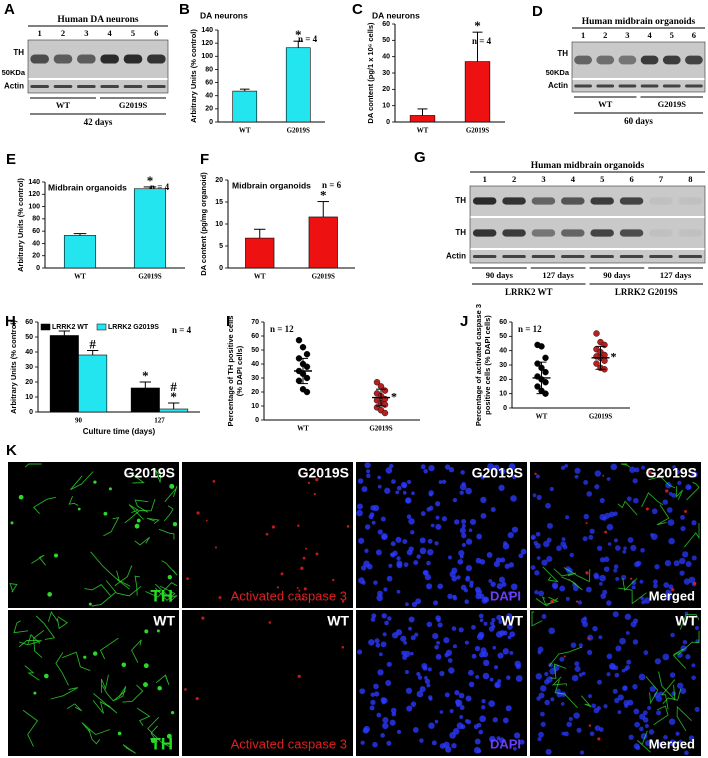 The height and width of the screenshot is (758, 708). Describe the element at coordinates (230, 371) in the screenshot. I see `y-axis-label: Percentage of TH positive cells` at that location.